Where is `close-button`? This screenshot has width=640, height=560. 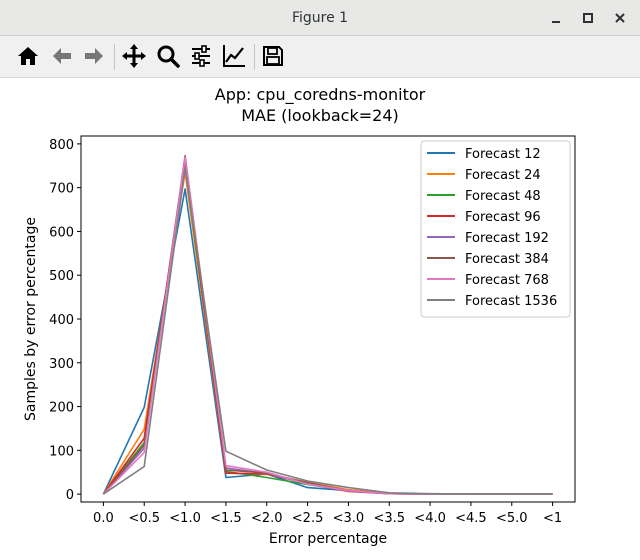
close-button is located at coordinates (620, 18).